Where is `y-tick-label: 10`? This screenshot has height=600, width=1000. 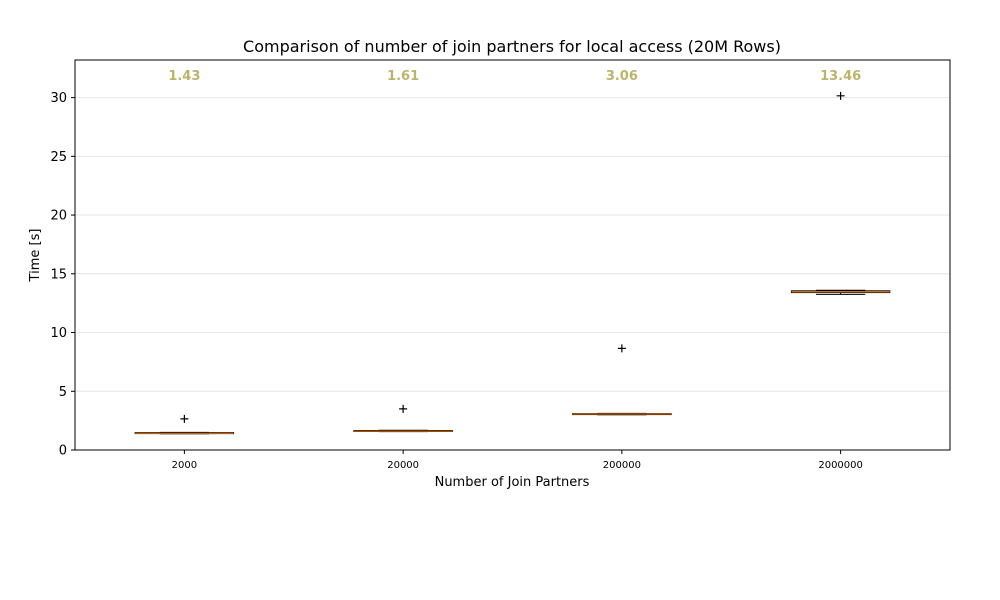 y-tick-label: 10 is located at coordinates (58, 333).